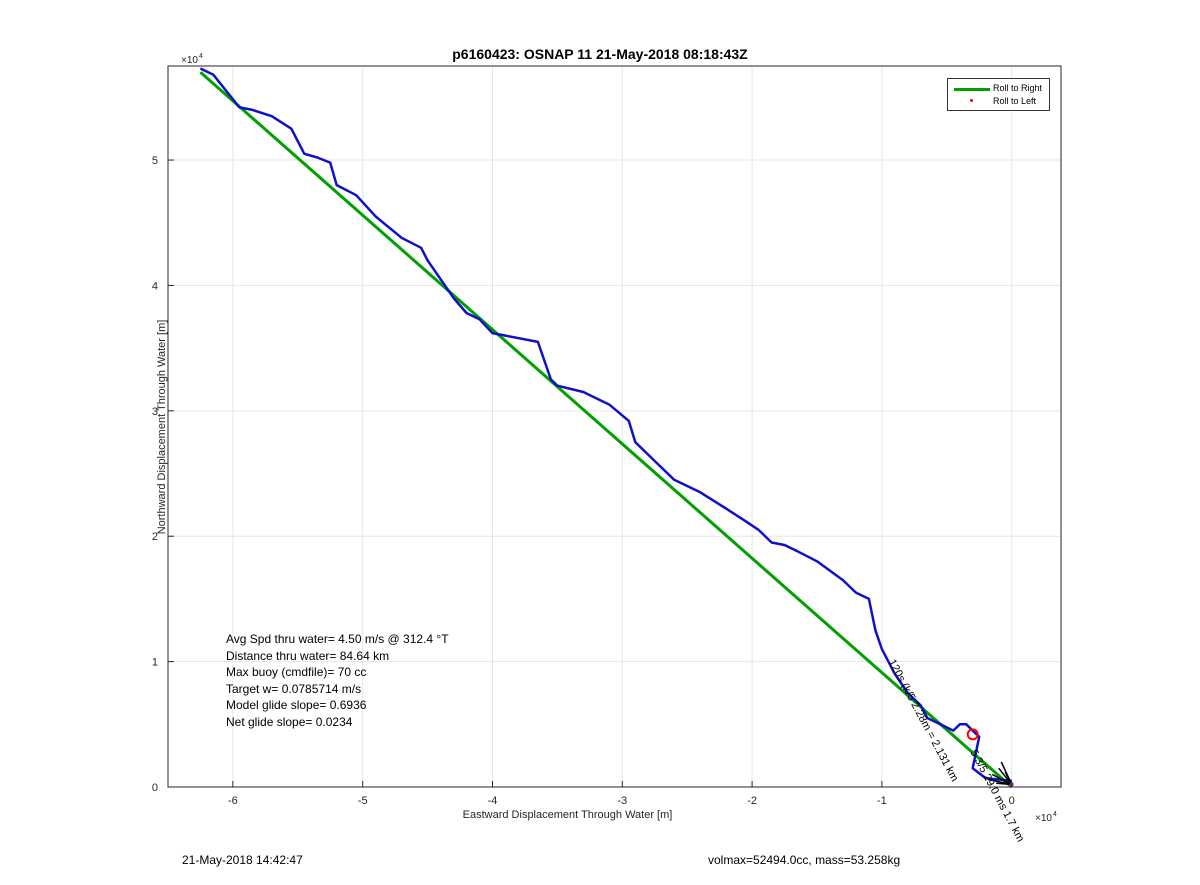 Image resolution: width=1200 pixels, height=885 pixels. Describe the element at coordinates (972, 734) in the screenshot. I see `marker-circle` at that location.